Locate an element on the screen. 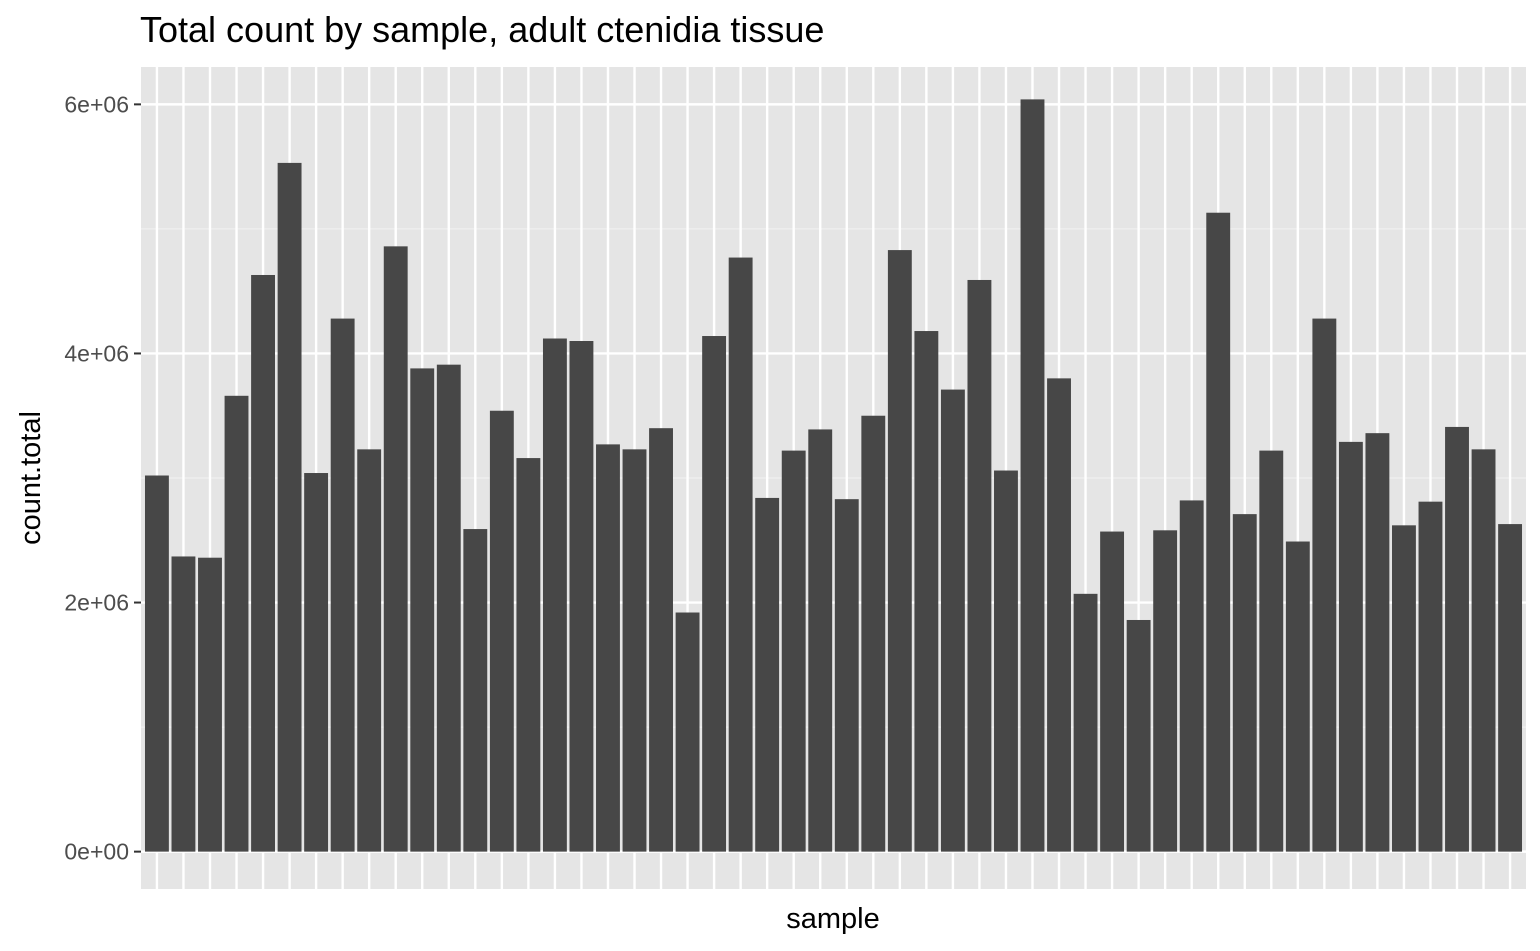  y-tick-label: 2e+06 is located at coordinates (96, 603).